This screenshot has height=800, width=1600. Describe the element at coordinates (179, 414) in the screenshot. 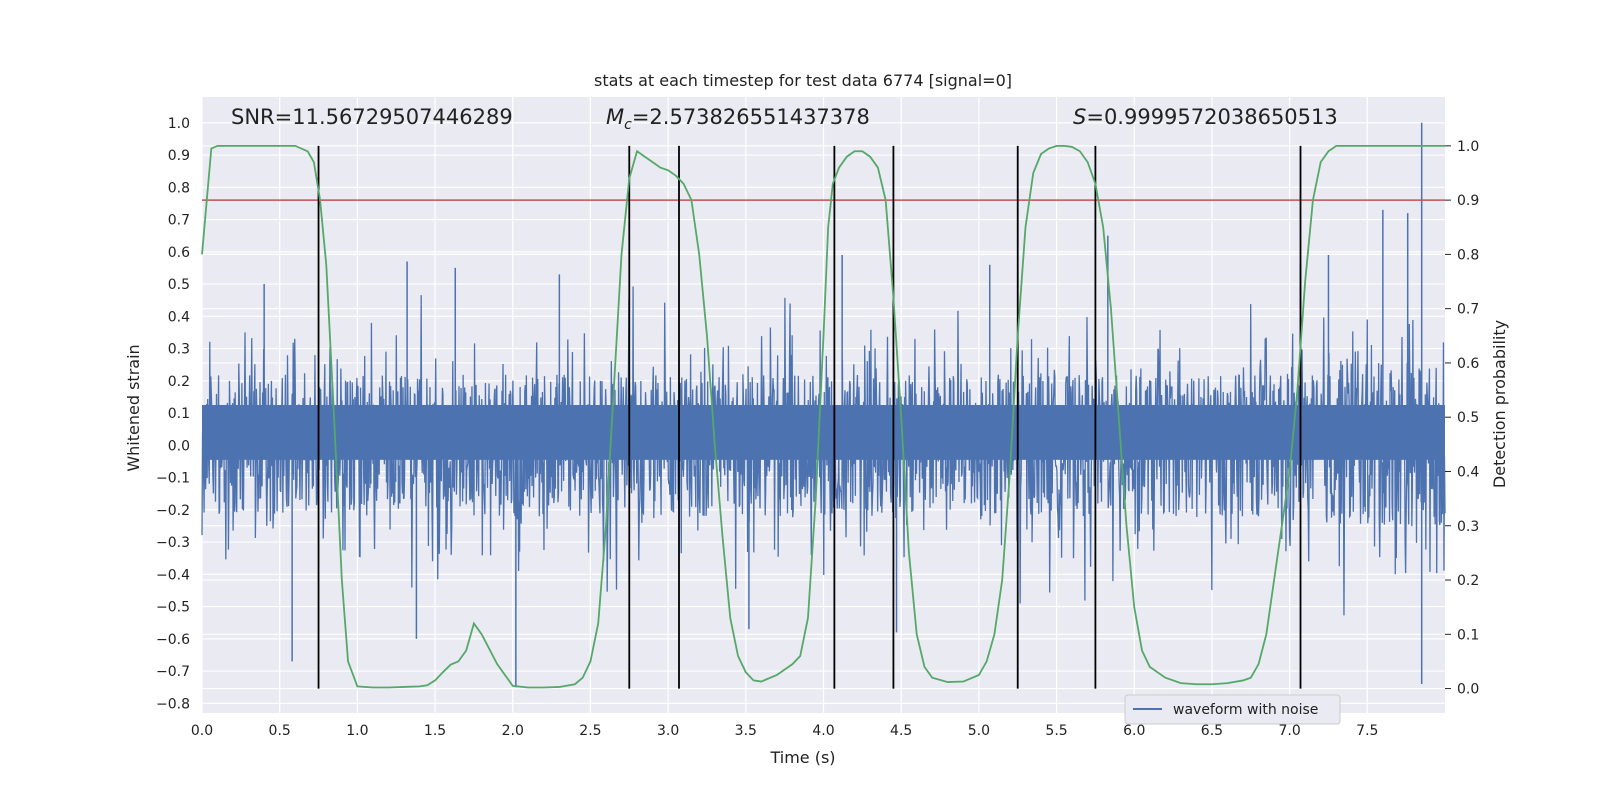

I see `y-tick-label: 0.1` at that location.